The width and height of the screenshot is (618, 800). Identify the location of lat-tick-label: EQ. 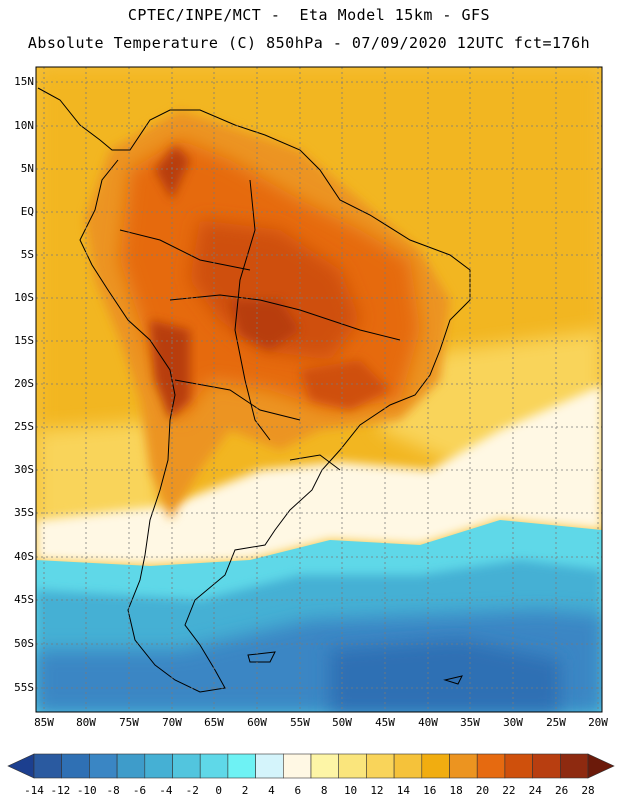
(27, 211).